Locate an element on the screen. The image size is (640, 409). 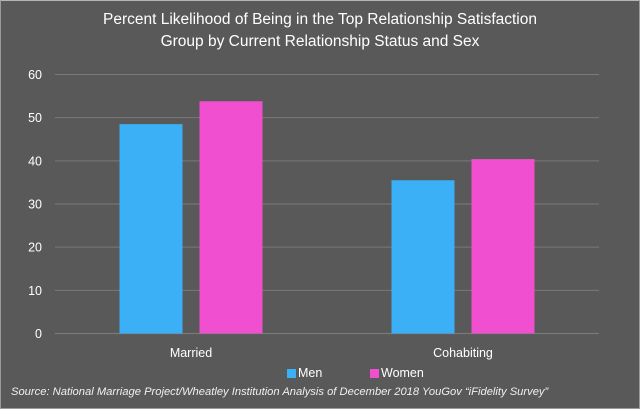
bar-women-married is located at coordinates (231, 217).